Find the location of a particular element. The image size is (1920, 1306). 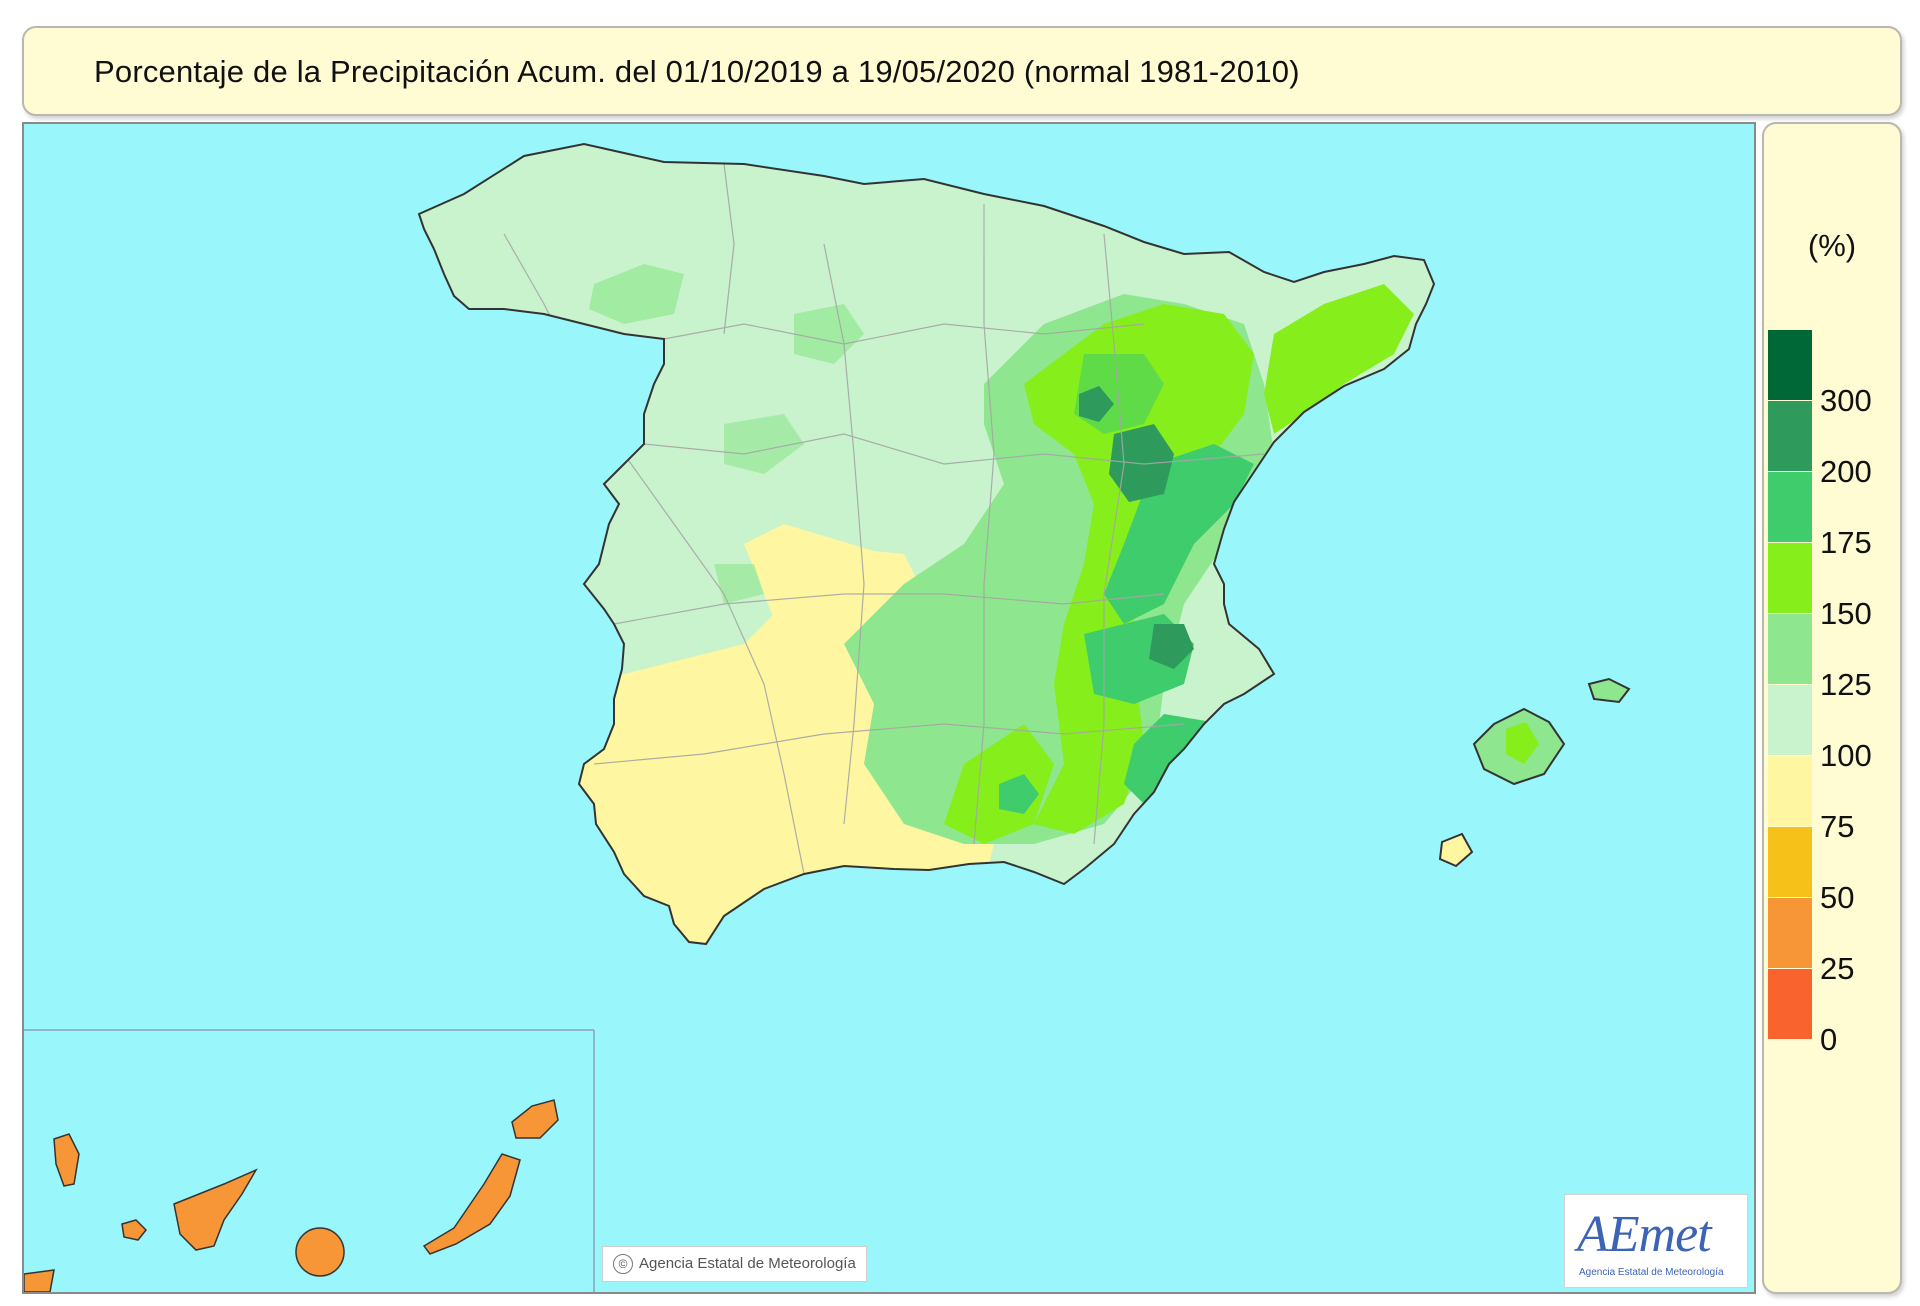

aemet-logo-subtitle: Agencia Estatal de Meteorología is located at coordinates (1651, 1272).